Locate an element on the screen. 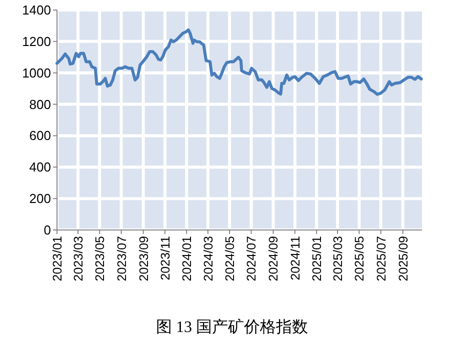 The height and width of the screenshot is (350, 454). x-tick-label: 2025/09 is located at coordinates (403, 259).